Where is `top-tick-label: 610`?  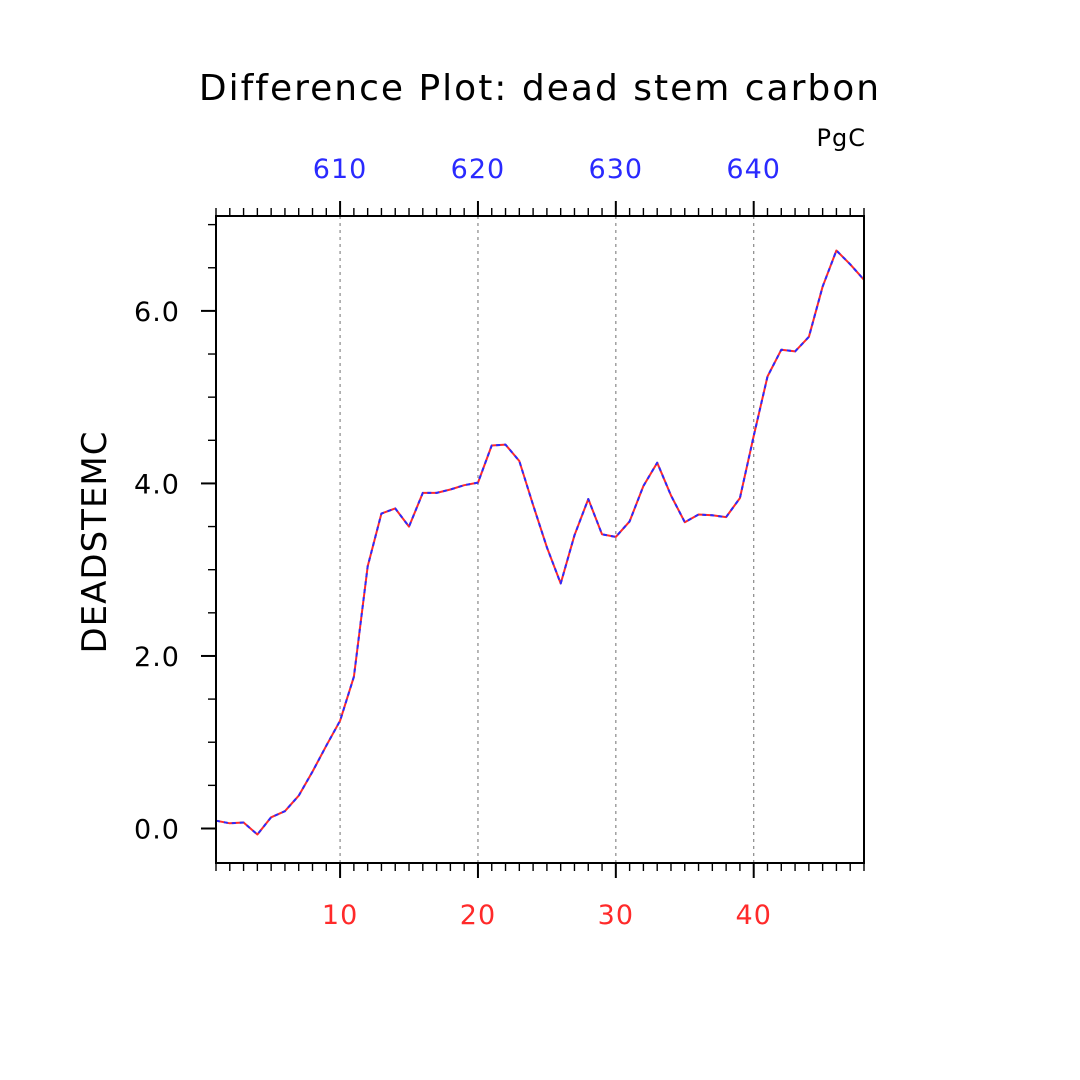 top-tick-label: 610 is located at coordinates (340, 169).